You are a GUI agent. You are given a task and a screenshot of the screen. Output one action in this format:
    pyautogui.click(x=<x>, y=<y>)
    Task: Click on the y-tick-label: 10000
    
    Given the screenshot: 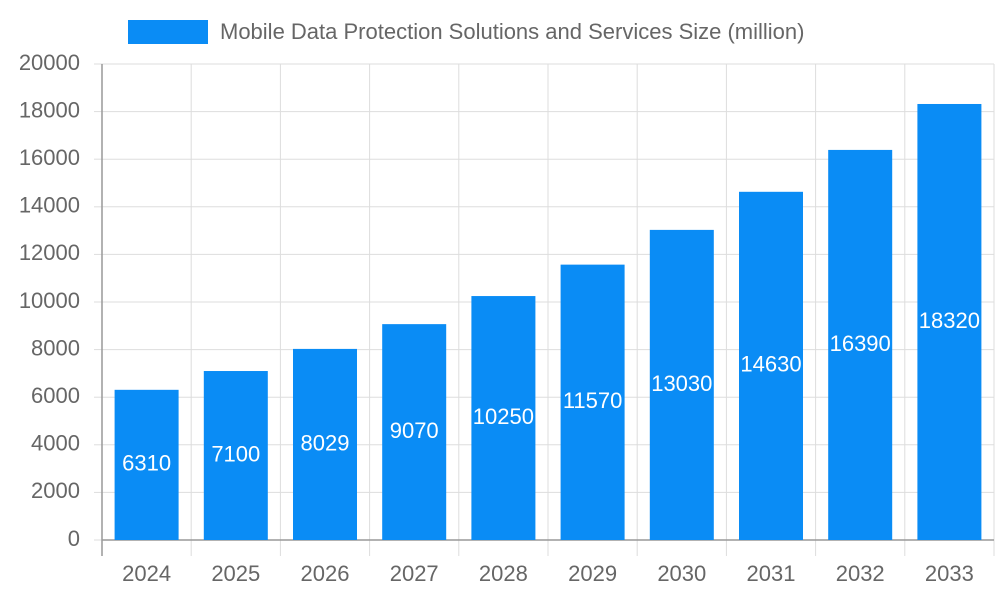 What is the action you would take?
    pyautogui.click(x=49, y=300)
    